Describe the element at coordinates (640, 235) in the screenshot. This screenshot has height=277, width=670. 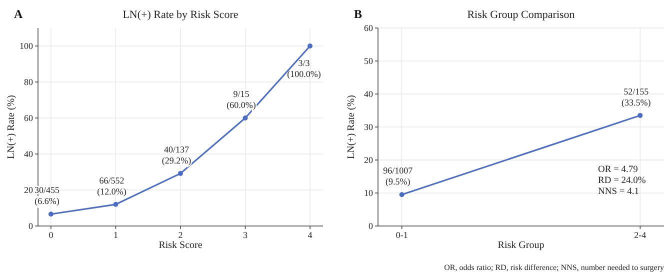
I see `x-tick-label: 2-4` at that location.